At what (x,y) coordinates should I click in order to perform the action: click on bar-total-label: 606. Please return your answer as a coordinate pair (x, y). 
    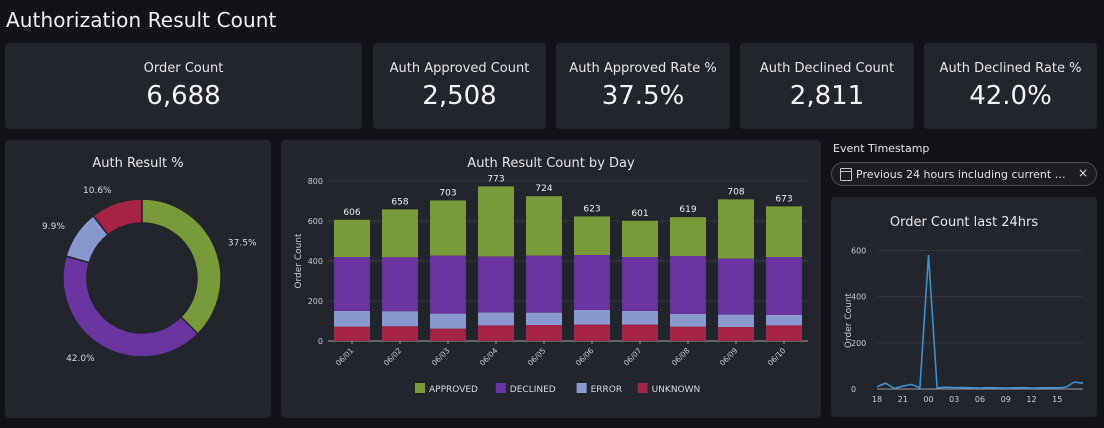
    Looking at the image, I should click on (351, 213).